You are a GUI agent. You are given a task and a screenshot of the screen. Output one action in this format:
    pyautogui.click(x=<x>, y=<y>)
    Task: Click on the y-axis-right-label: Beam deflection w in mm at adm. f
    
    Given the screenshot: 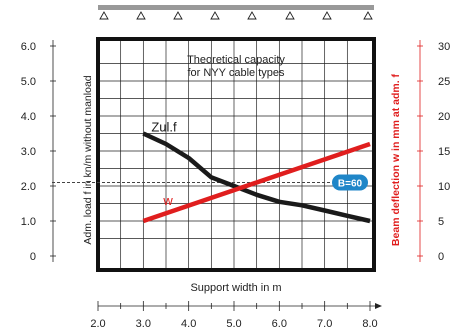 What is the action you would take?
    pyautogui.click(x=396, y=159)
    